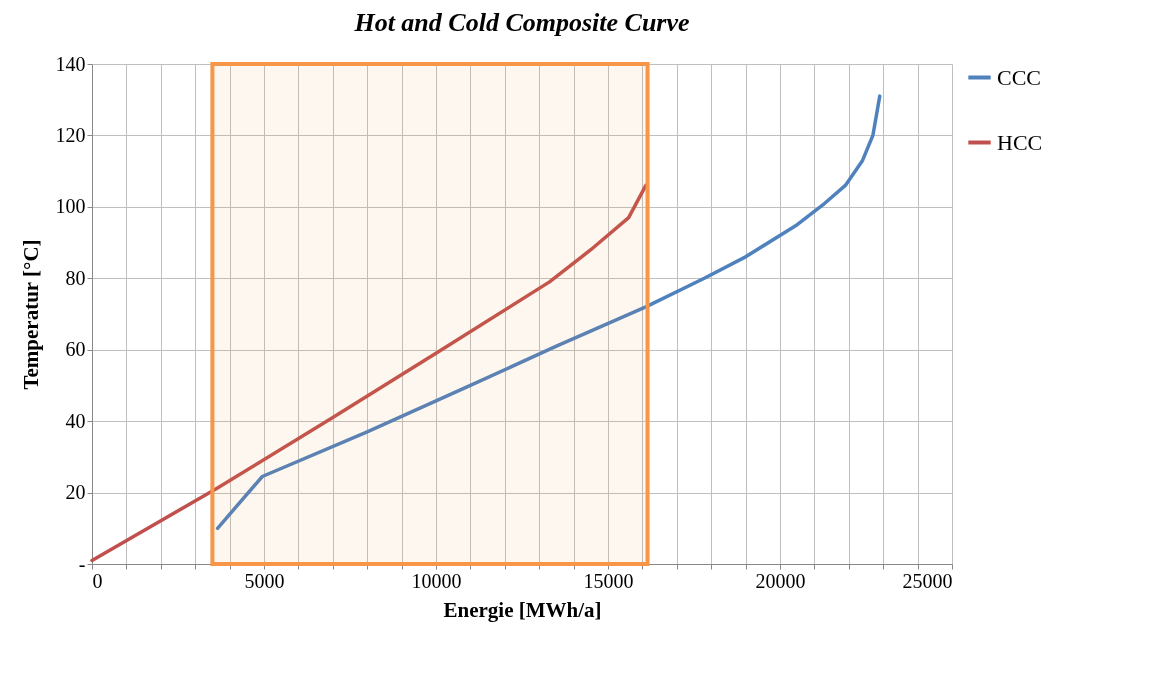 This screenshot has width=1168, height=696. What do you see at coordinates (70, 134) in the screenshot?
I see `y-tick-label: 120` at bounding box center [70, 134].